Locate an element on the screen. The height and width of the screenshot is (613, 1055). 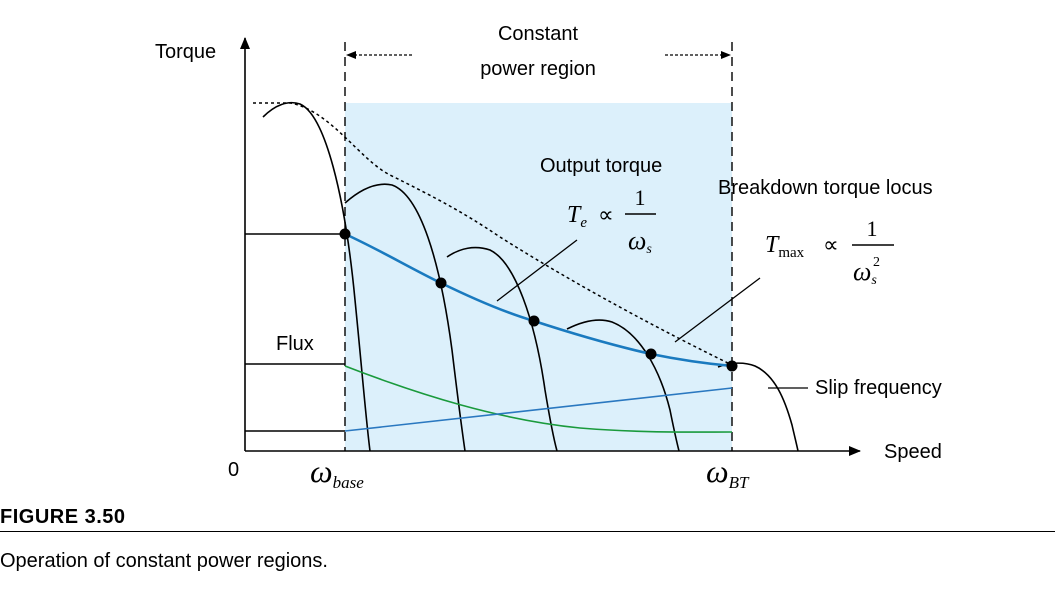
te-formula: Te ∝ 1 ωs is located at coordinates (611, 221).